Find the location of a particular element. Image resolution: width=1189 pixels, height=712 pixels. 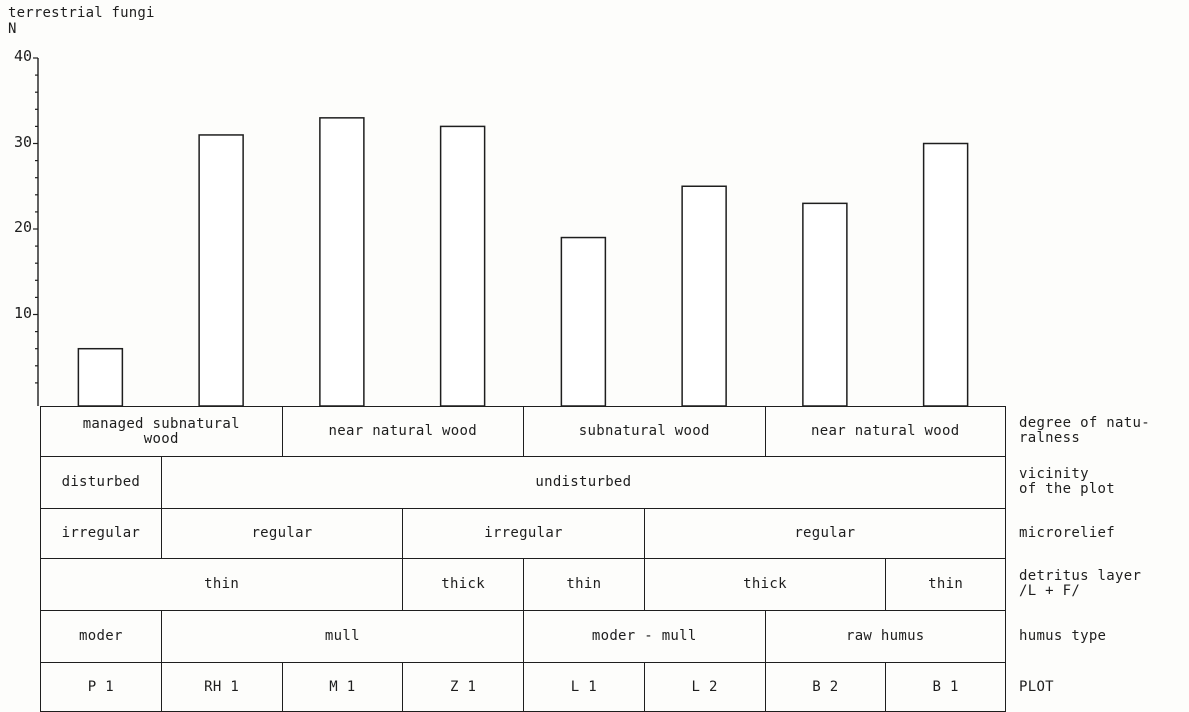

table-cell: moder is located at coordinates (100, 636).